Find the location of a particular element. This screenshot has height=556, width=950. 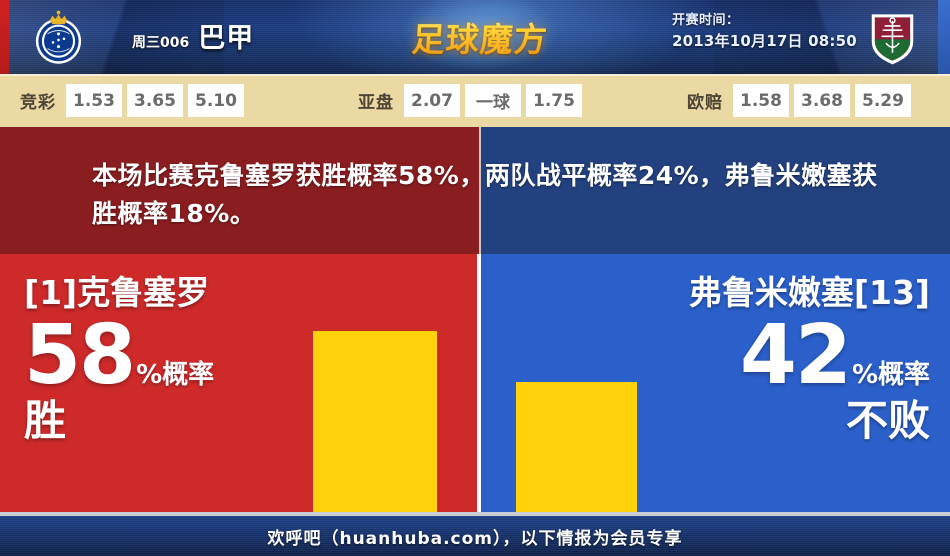

odds-value-cell: 5.29 is located at coordinates (883, 100).